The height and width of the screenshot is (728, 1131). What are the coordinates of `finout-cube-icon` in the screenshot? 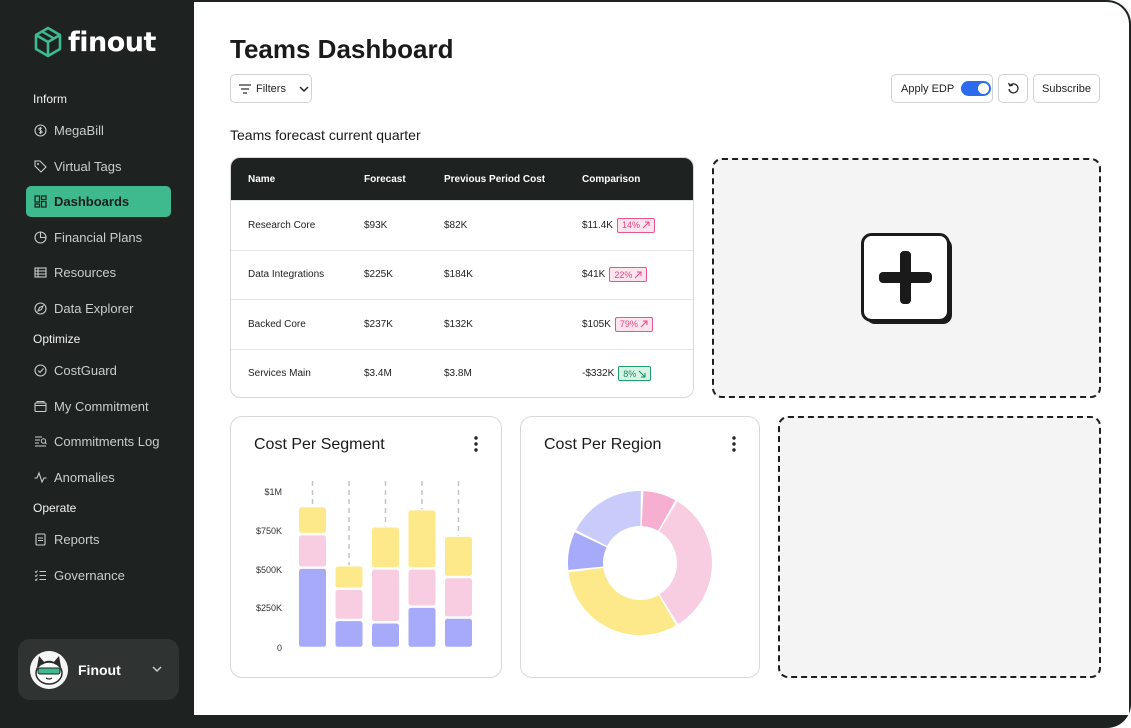 It's located at (48, 42).